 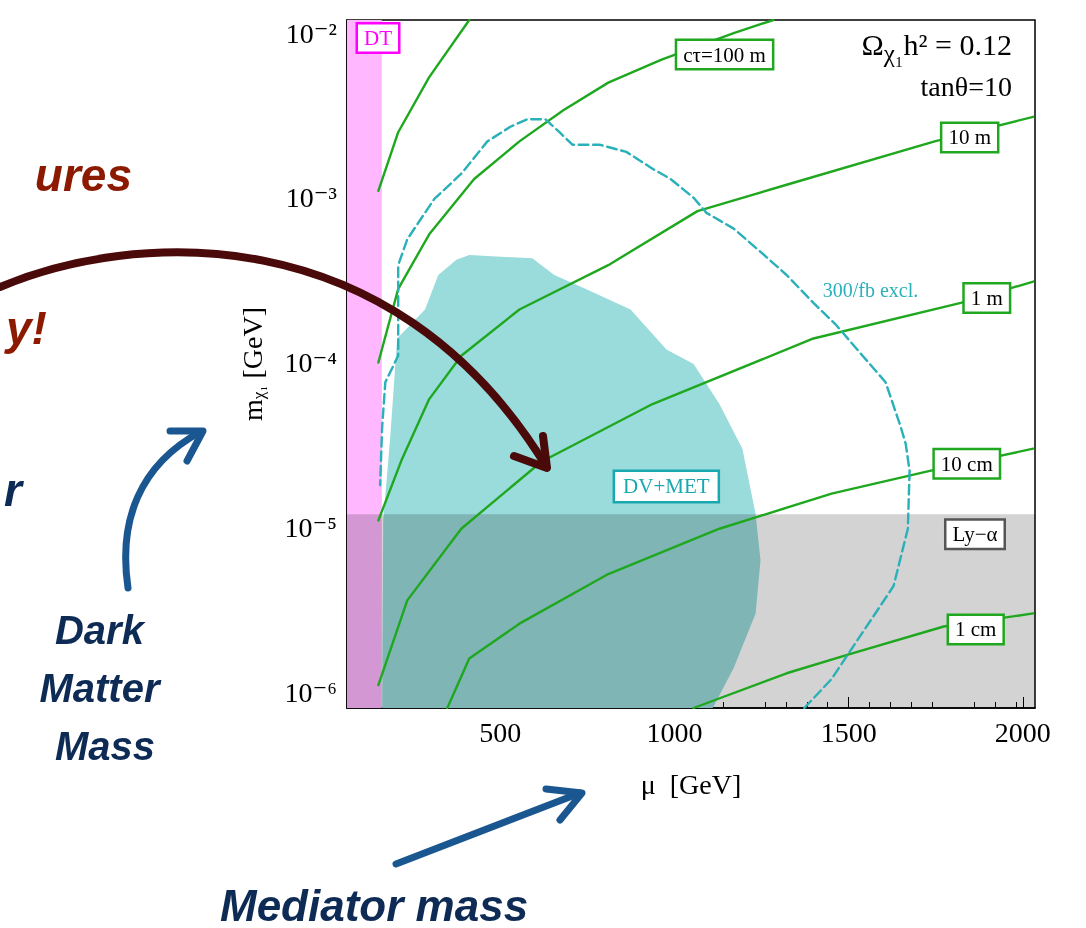 I want to click on series-label: DV+MET, so click(x=666, y=486).